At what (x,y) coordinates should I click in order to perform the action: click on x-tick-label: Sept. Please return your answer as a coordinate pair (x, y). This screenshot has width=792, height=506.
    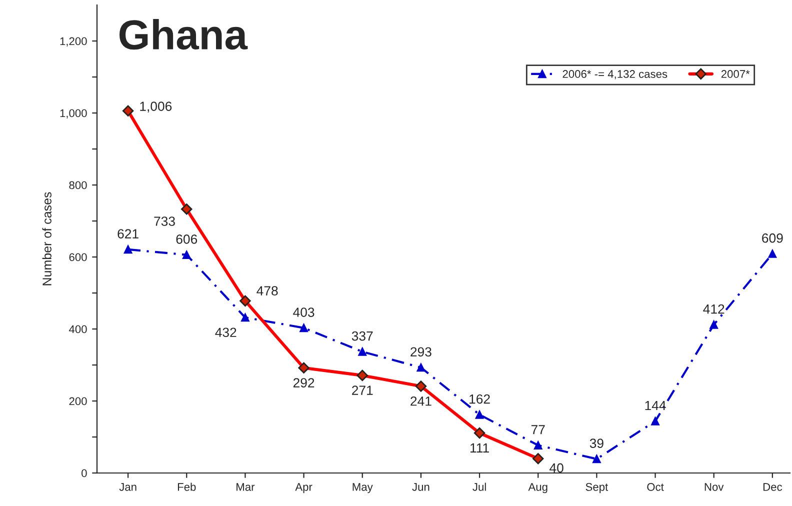
    Looking at the image, I should click on (597, 488).